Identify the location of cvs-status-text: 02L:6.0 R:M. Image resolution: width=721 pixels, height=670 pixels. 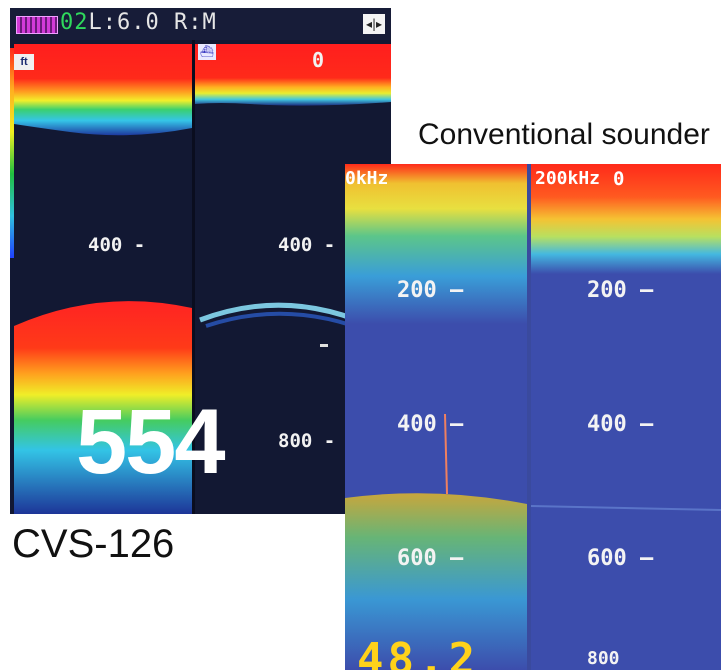
(138, 22).